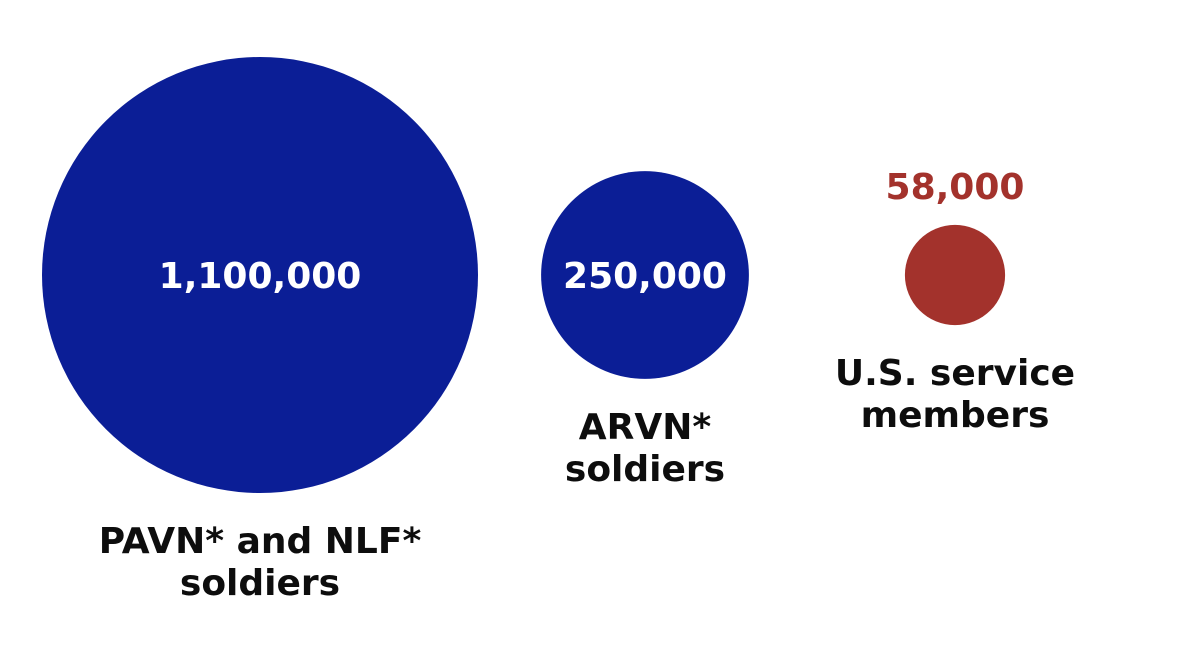 This screenshot has height=648, width=1200. Describe the element at coordinates (260, 541) in the screenshot. I see `category-label-pavn-nlf-line-1: PAVN* and NLF*` at that location.